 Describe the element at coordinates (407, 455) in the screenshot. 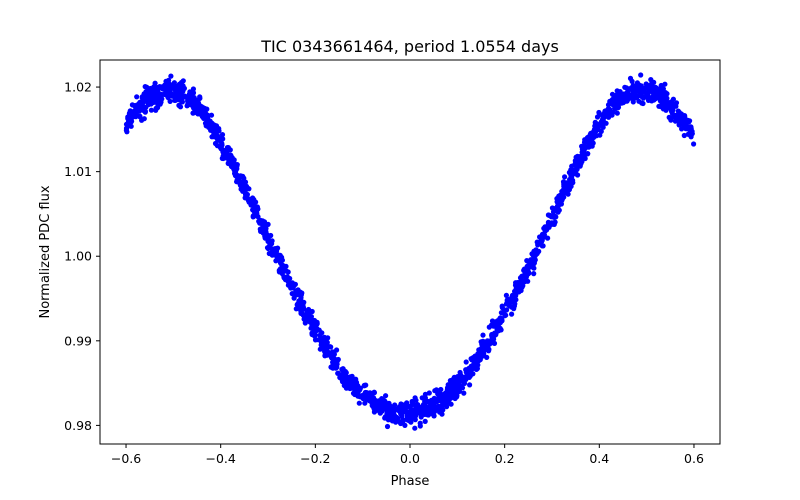

I see `x-axis: −0.6 −0.4 −0.2 0.0 0.2 0.4 0.6` at that location.